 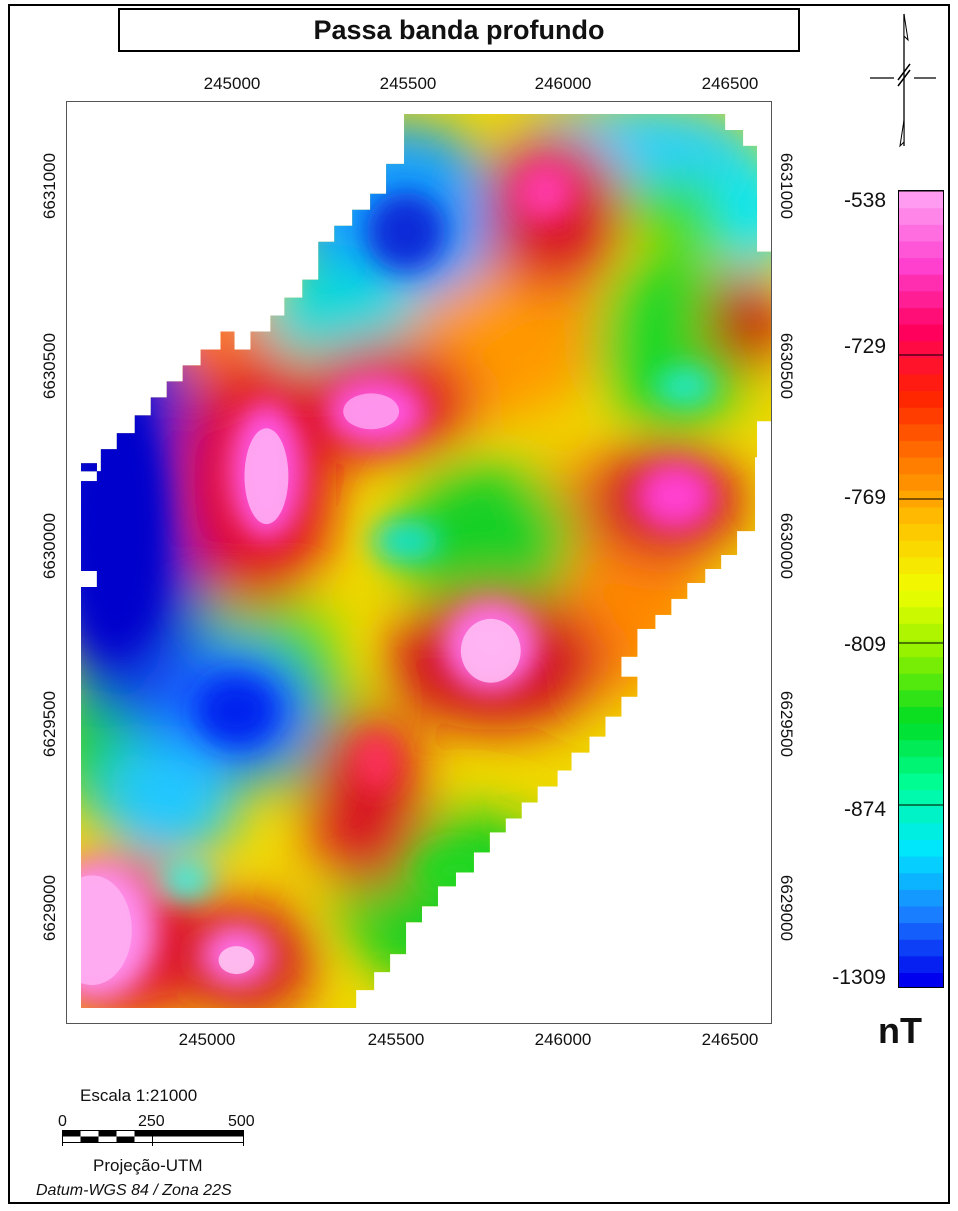 What do you see at coordinates (864, 809) in the screenshot?
I see `legend-label-5: -874` at bounding box center [864, 809].